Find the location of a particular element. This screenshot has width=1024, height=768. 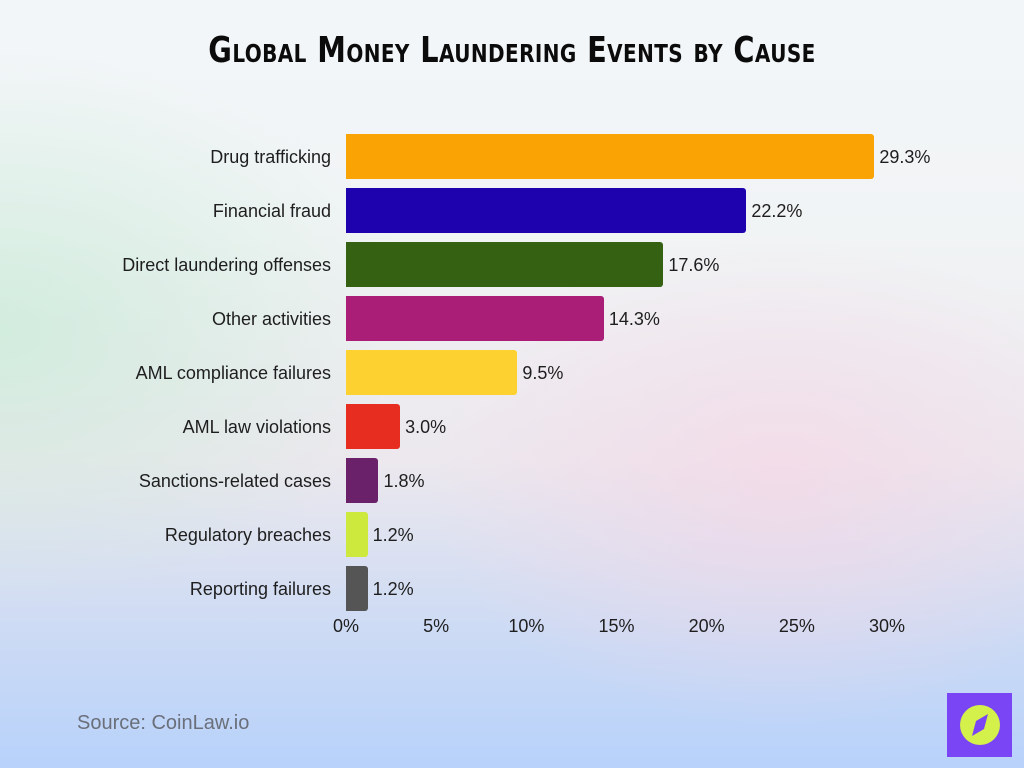

x-axis-tick: 25% is located at coordinates (796, 626).